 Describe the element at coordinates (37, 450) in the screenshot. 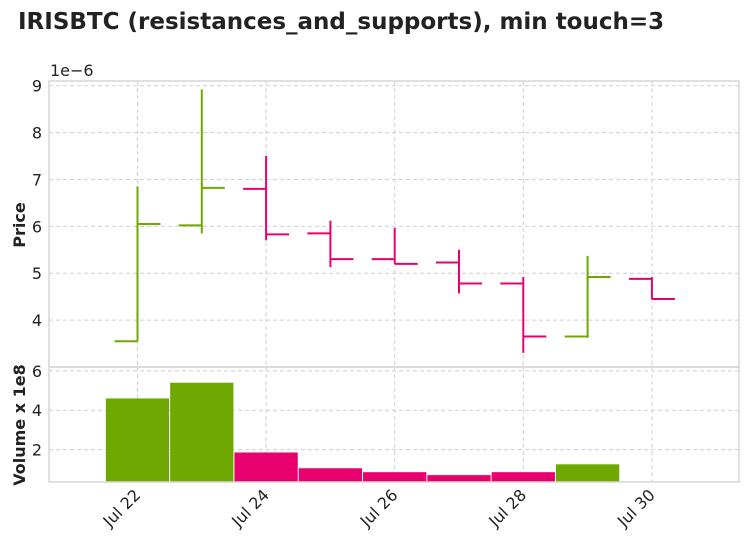

I see `volume-tick-label: 2` at that location.